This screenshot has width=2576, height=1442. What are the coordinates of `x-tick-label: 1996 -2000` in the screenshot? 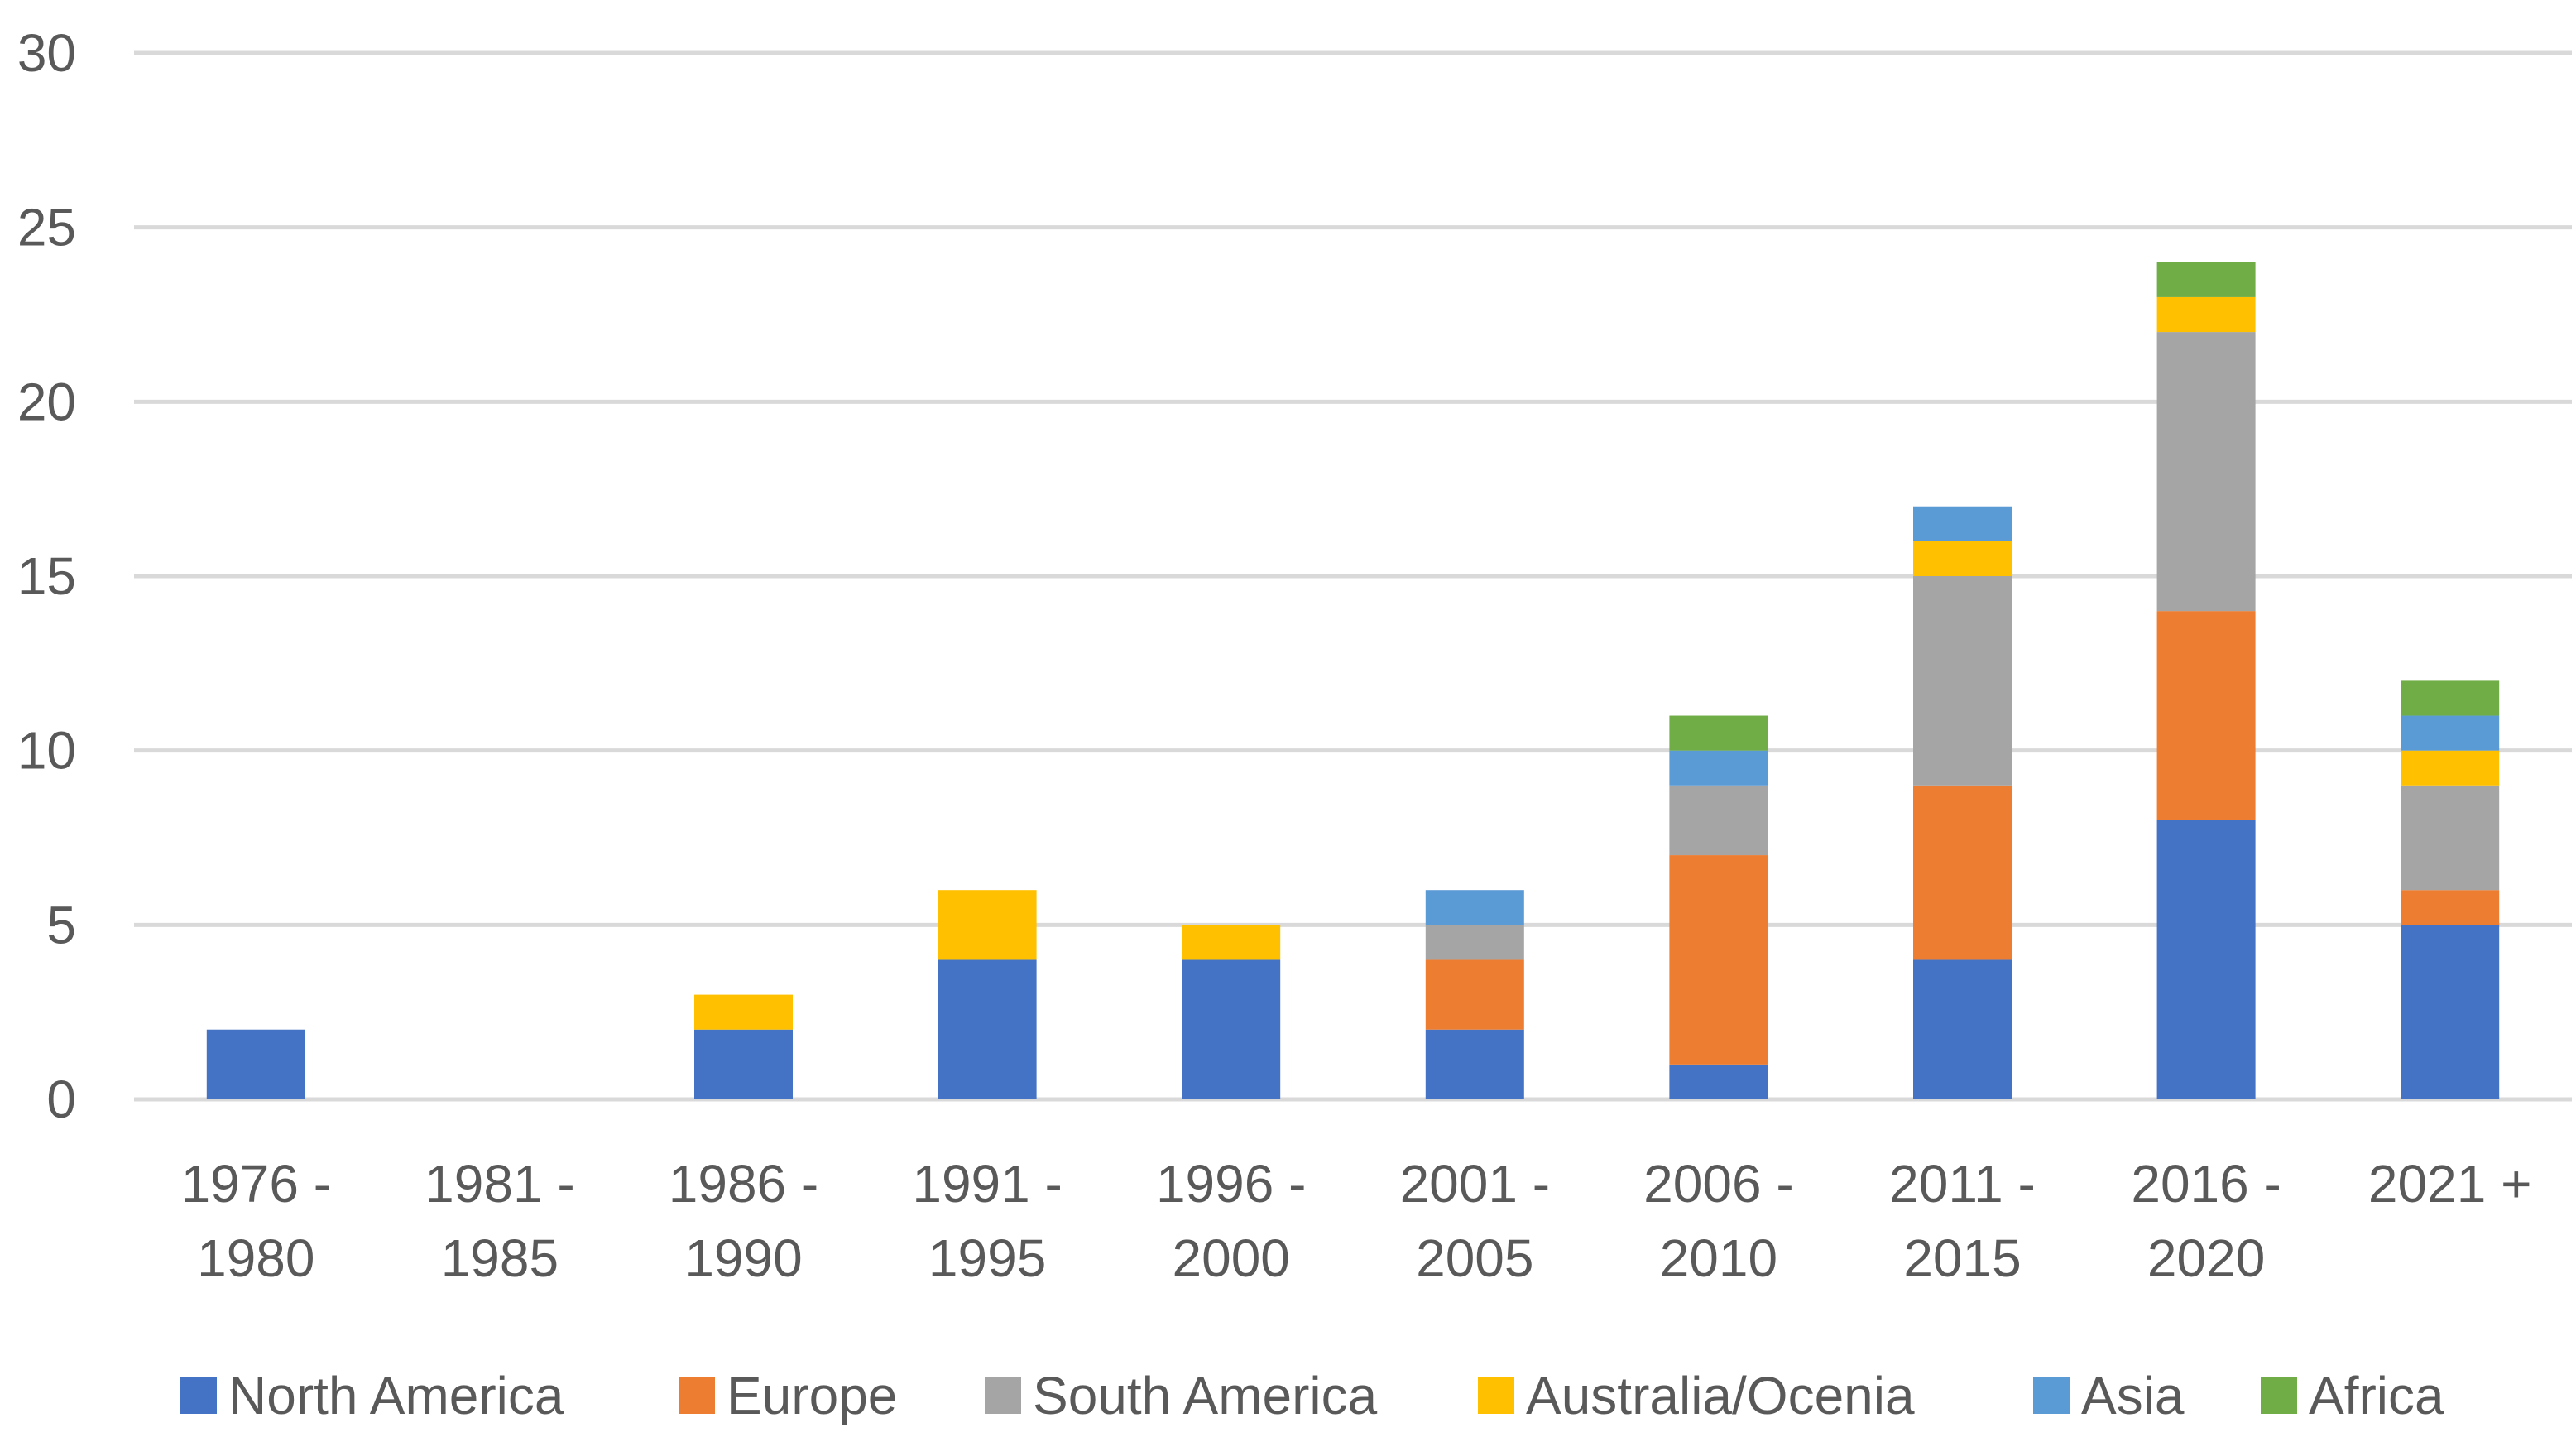 It's located at (1231, 1221).